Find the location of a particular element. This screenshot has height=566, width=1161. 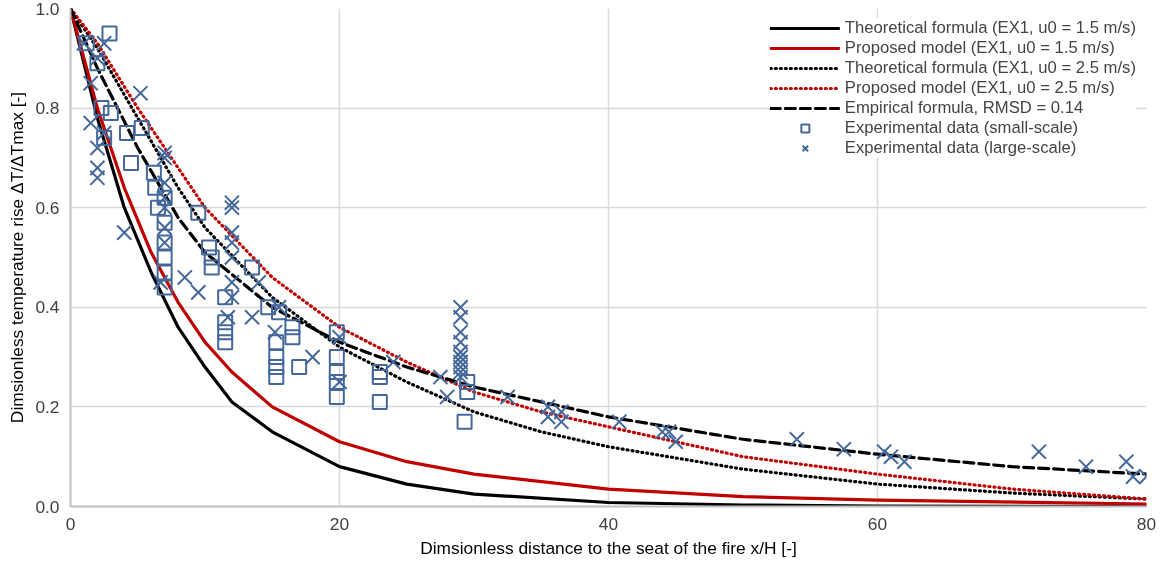

legend-label: Proposed model (EX1, u0 = 1.5 m/s) is located at coordinates (979, 48).